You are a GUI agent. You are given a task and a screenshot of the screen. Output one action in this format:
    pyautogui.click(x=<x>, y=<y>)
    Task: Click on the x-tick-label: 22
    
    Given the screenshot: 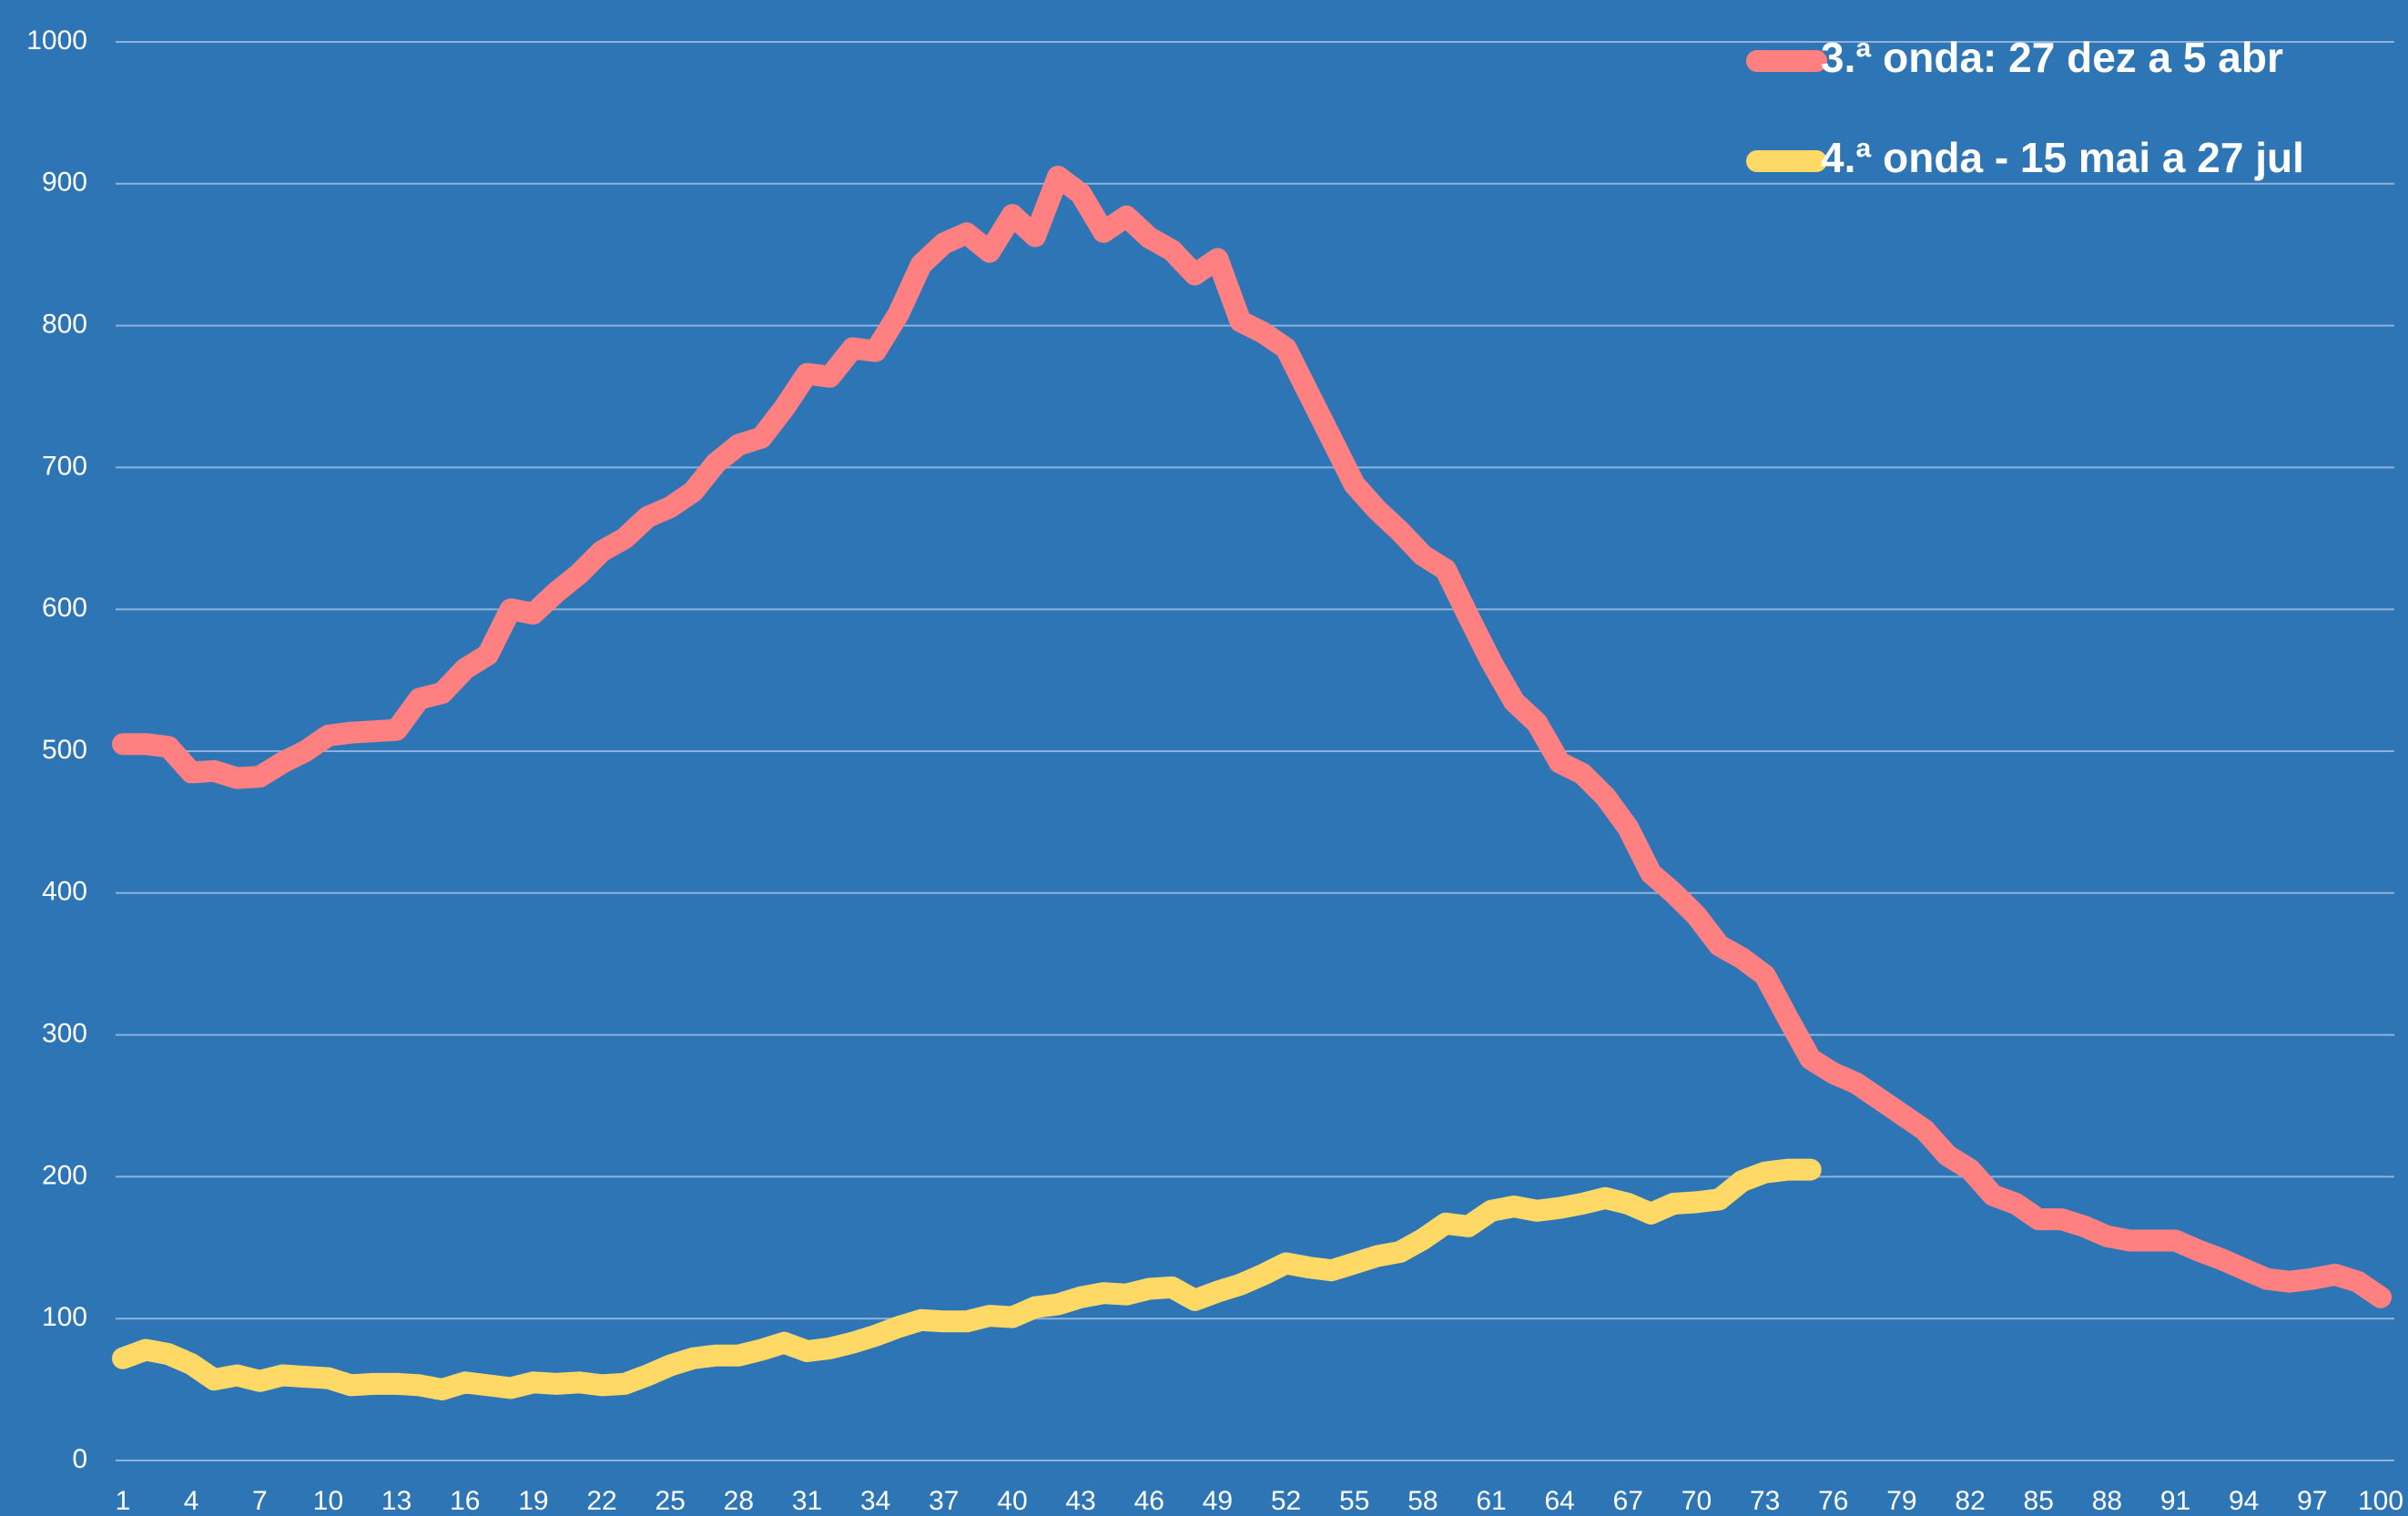 What is the action you would take?
    pyautogui.click(x=601, y=1501)
    